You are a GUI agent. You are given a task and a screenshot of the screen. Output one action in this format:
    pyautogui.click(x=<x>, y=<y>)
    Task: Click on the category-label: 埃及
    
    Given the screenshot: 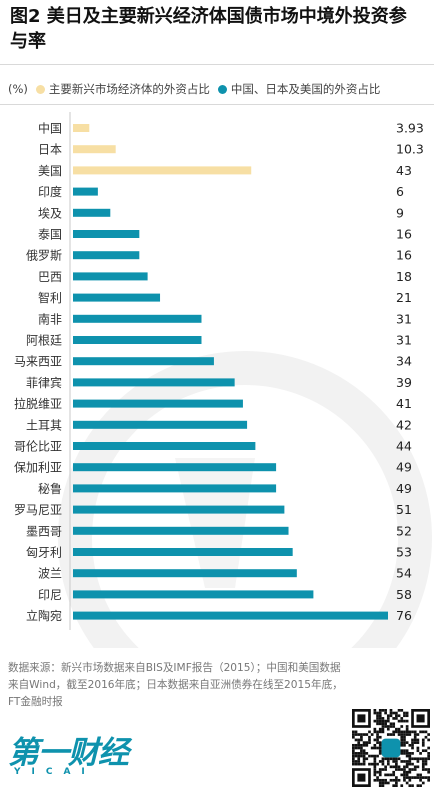 What is the action you would take?
    pyautogui.click(x=50, y=213)
    